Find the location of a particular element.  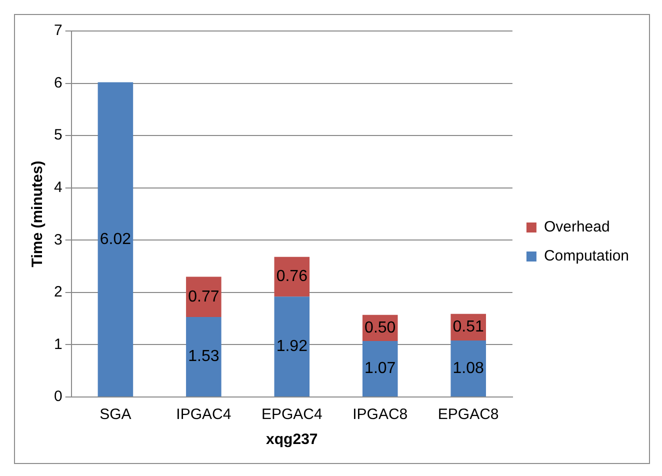

x-tick-label: EPGAC4 is located at coordinates (291, 415).